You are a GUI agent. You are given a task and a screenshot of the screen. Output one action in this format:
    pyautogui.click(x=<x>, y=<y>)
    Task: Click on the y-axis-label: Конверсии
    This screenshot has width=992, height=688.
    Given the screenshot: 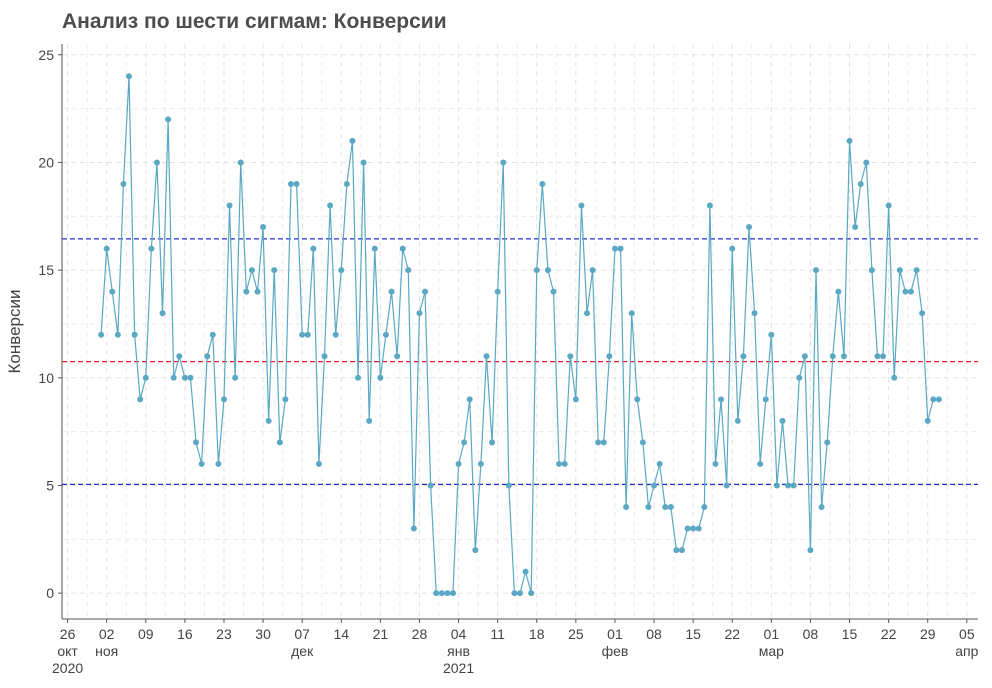 What is the action you would take?
    pyautogui.click(x=14, y=332)
    